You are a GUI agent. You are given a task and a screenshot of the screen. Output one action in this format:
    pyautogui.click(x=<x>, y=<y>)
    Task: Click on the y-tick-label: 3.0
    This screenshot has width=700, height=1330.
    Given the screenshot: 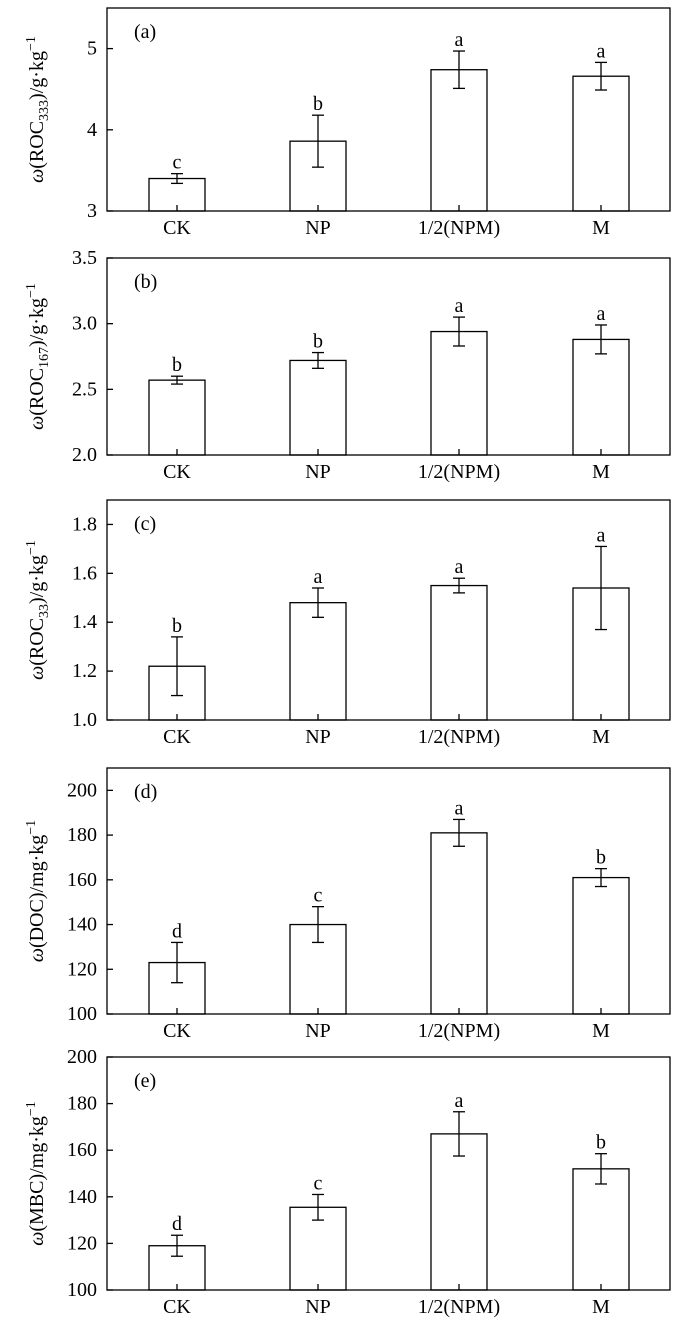 What is the action you would take?
    pyautogui.click(x=84, y=324)
    